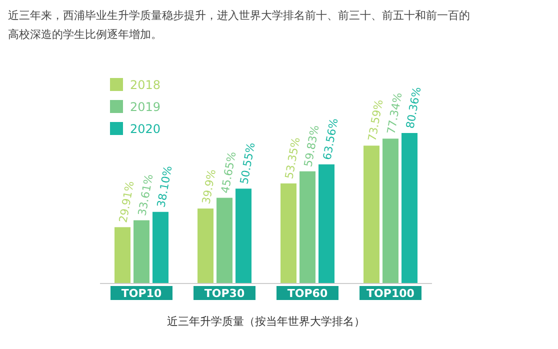 This screenshot has height=349, width=558. Describe the element at coordinates (228, 172) in the screenshot. I see `data-label: 45.65%` at that location.